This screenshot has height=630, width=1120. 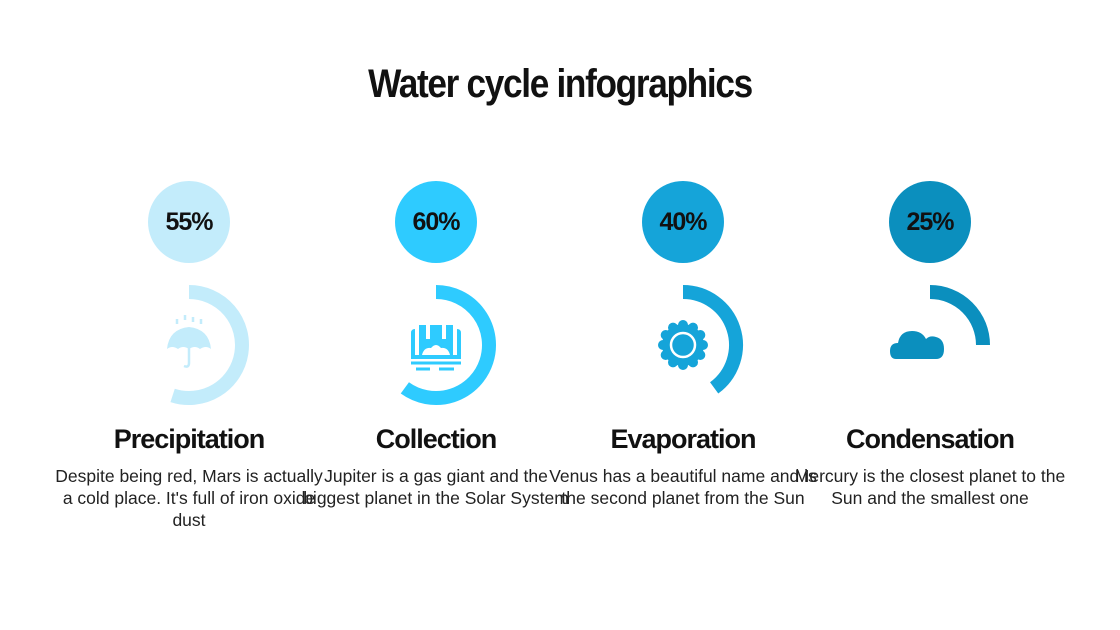 What do you see at coordinates (917, 345) in the screenshot?
I see `cloud-icon` at bounding box center [917, 345].